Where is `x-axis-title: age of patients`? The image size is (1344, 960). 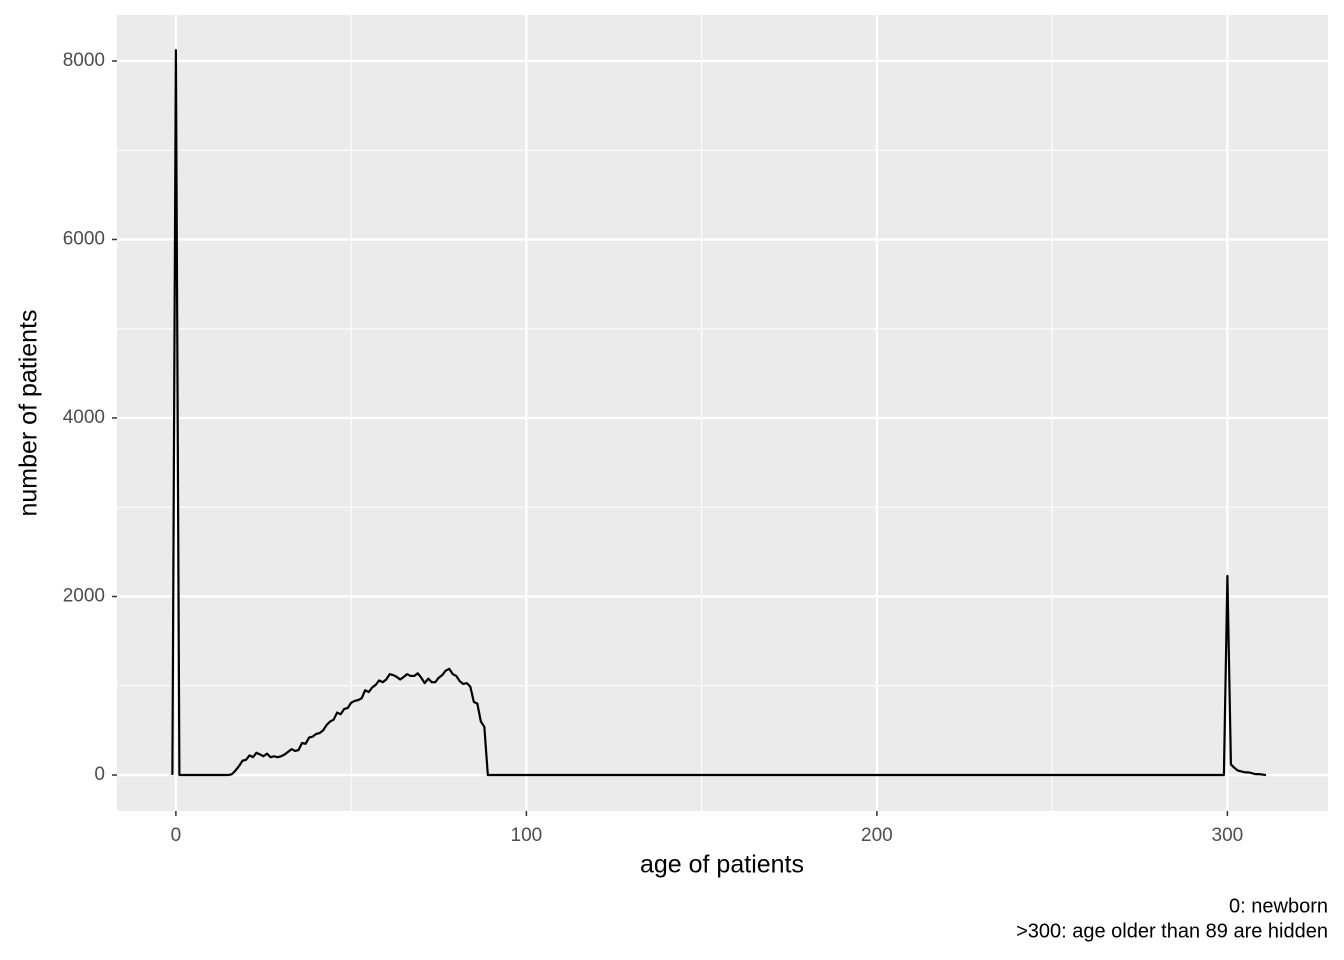 x-axis-title: age of patients is located at coordinates (722, 865).